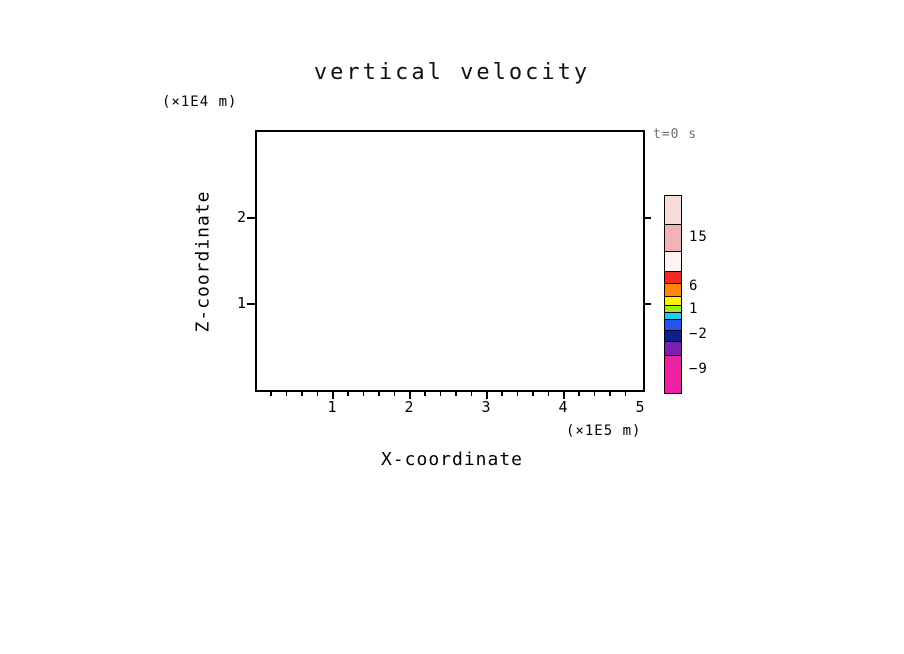 The width and height of the screenshot is (904, 654). Describe the element at coordinates (698, 369) in the screenshot. I see `colorbar-label: −9` at that location.